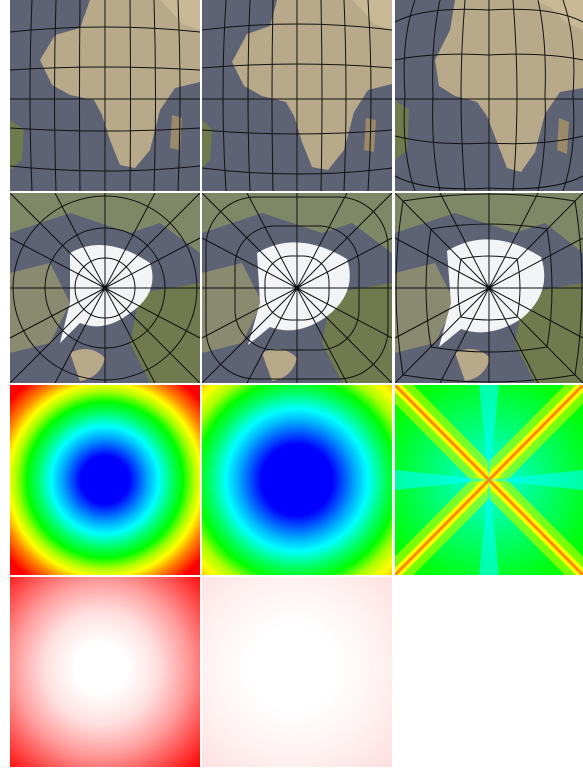 This screenshot has height=769, width=583. I want to click on heatmap-a, so click(105, 480).